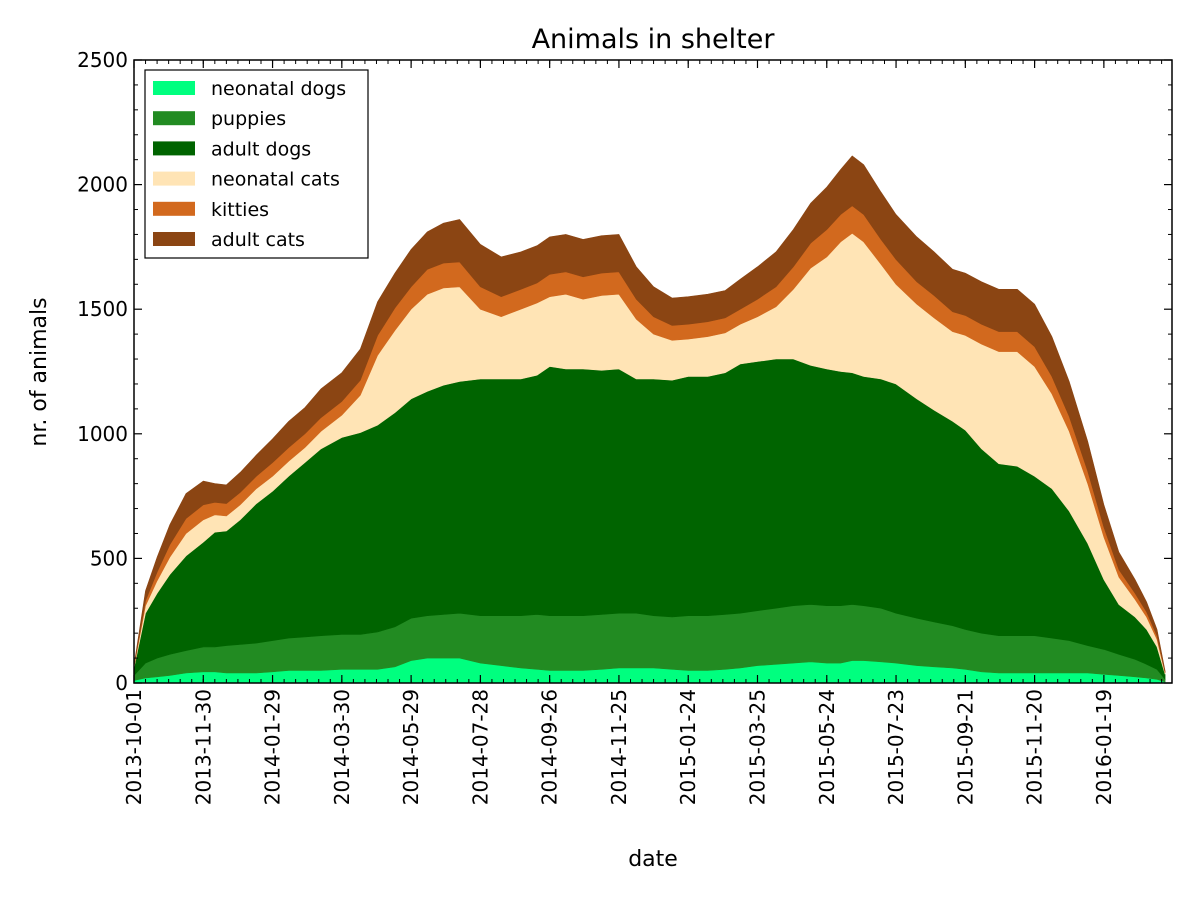 The width and height of the screenshot is (1200, 905). What do you see at coordinates (653, 859) in the screenshot?
I see `x-axis-title: date` at bounding box center [653, 859].